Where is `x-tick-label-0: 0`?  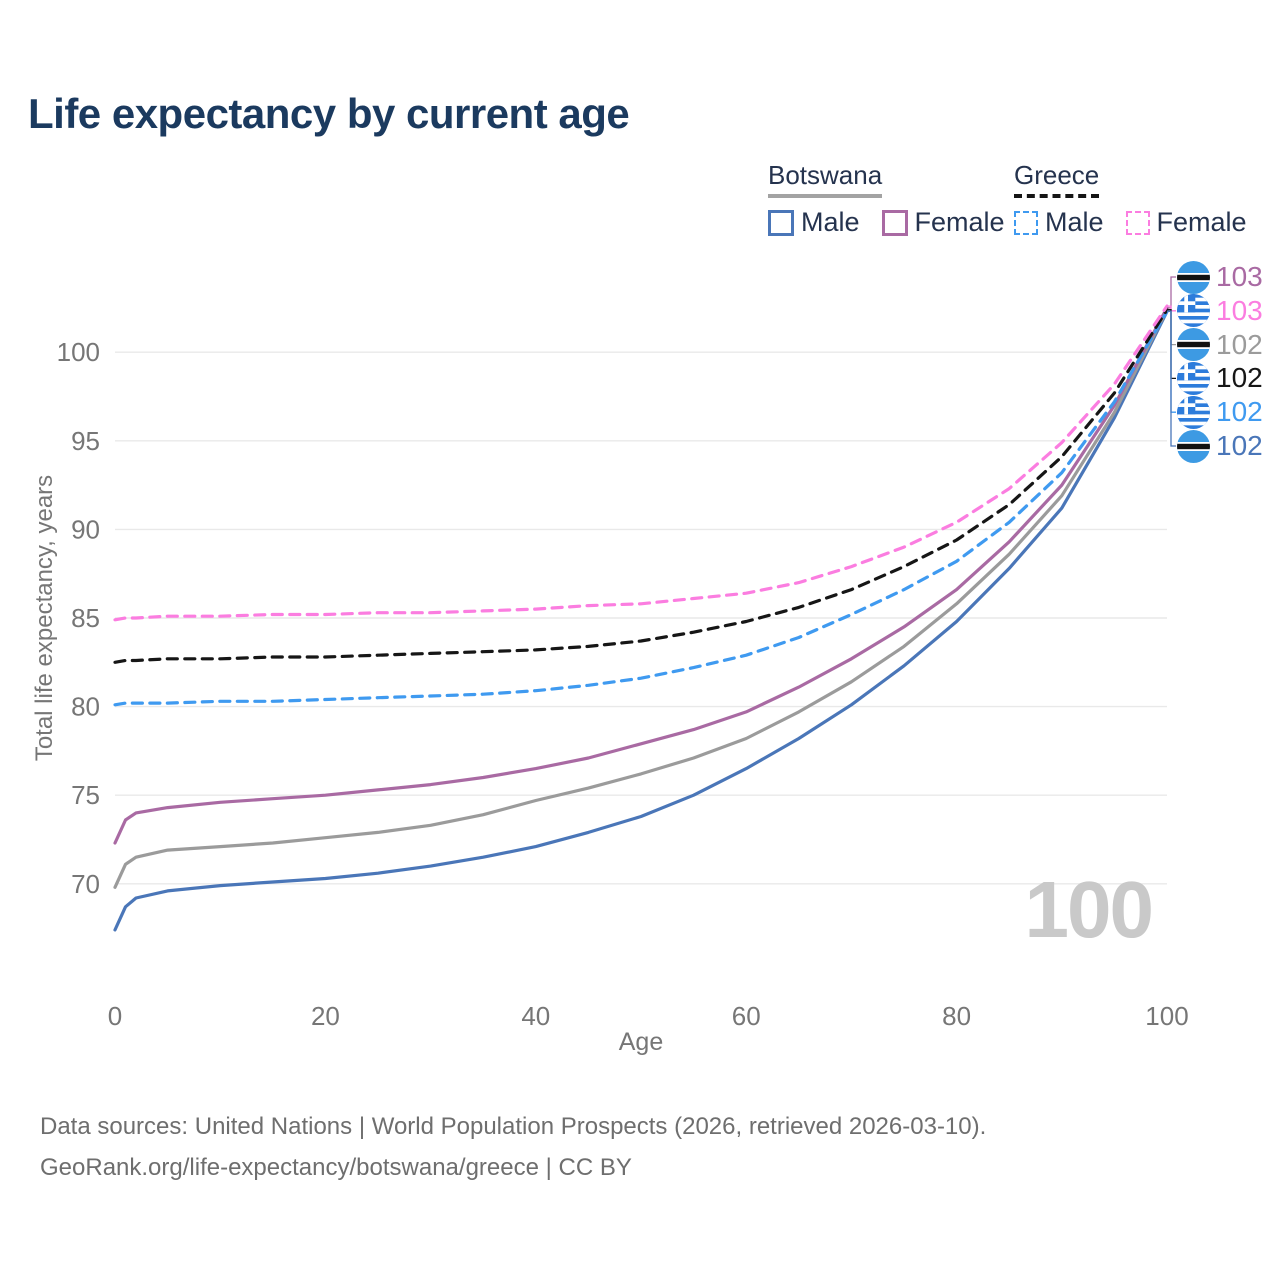
x-tick-label-0: 0 is located at coordinates (115, 1016).